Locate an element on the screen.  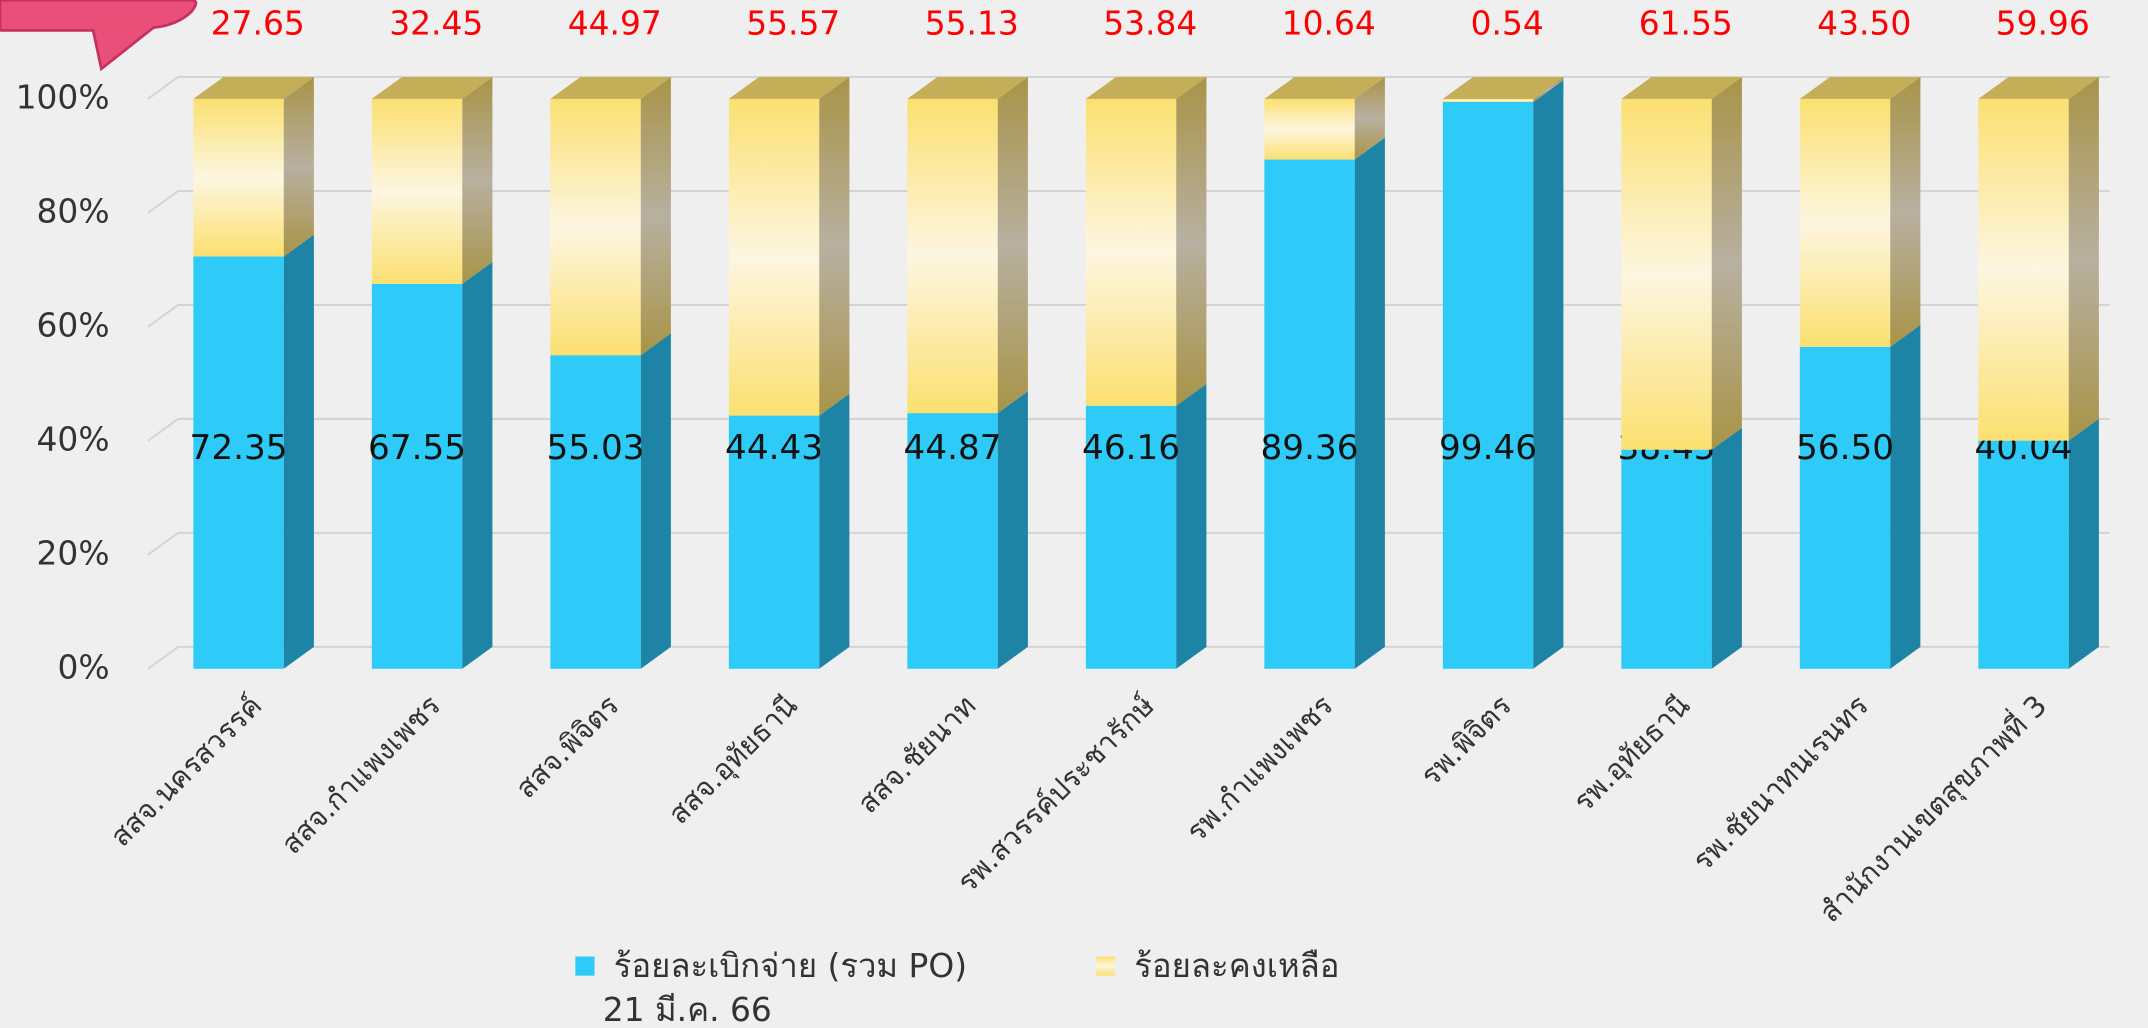
value-label: 61.55 is located at coordinates (1686, 22).